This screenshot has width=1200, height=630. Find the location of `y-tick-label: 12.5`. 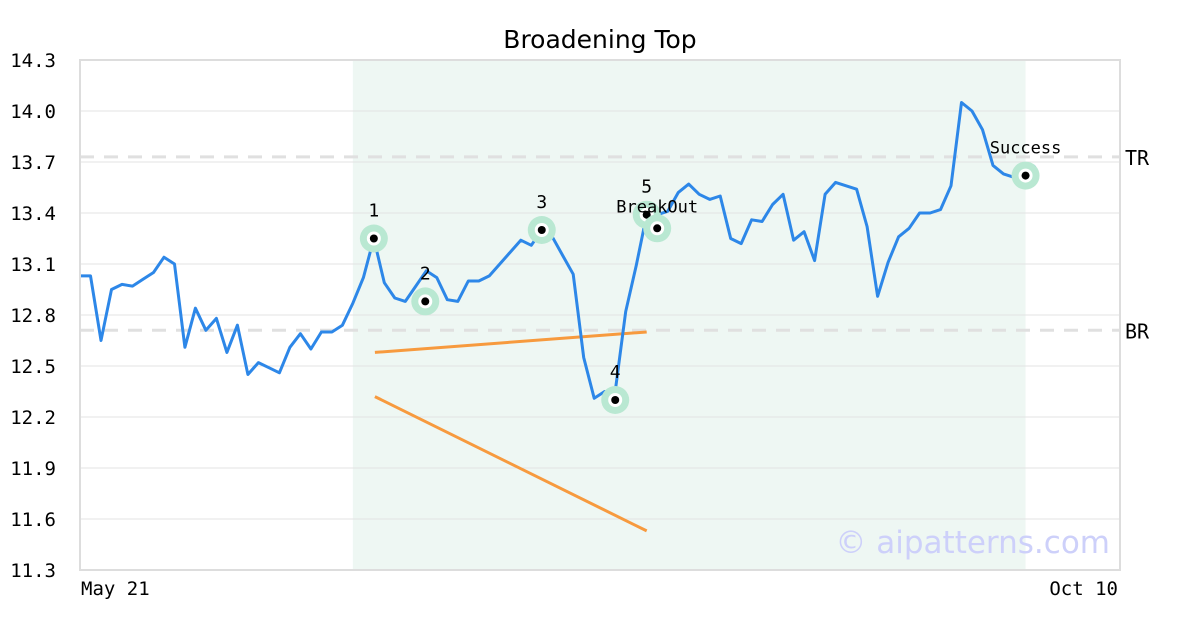

y-tick-label: 12.5 is located at coordinates (33, 367).